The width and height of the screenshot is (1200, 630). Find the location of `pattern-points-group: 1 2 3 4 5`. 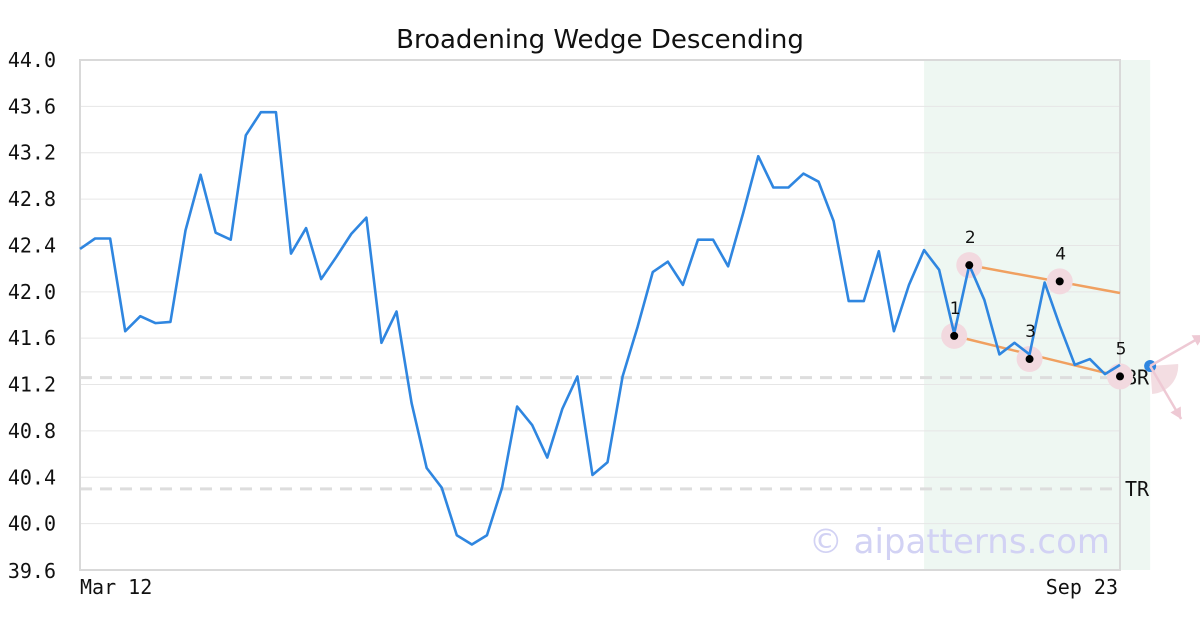

pattern-points-group: 1 2 3 4 5 is located at coordinates (1053, 304).